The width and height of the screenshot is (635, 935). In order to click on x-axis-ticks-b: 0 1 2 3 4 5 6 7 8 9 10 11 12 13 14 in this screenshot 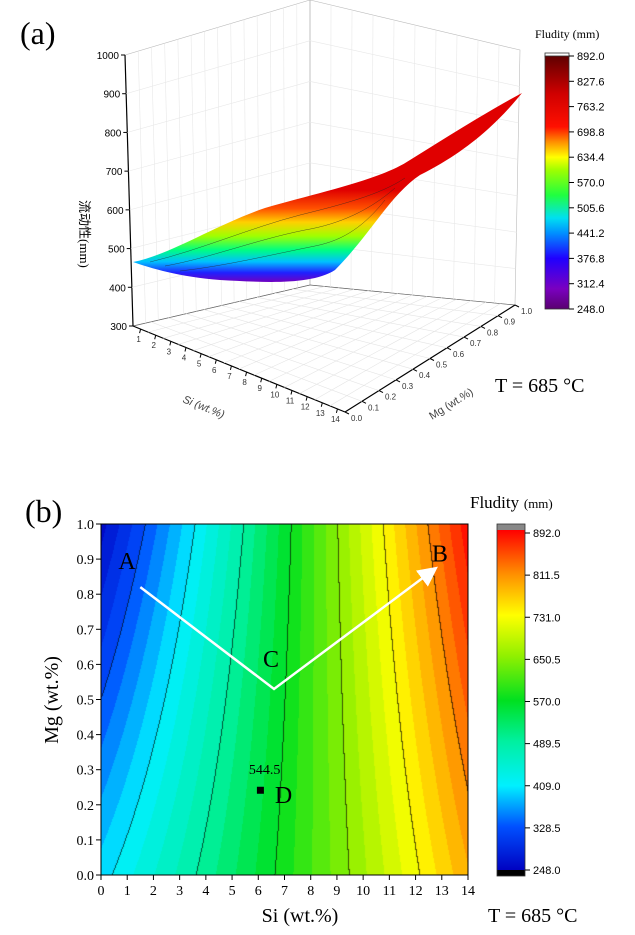, I will do `click(286, 887)`.